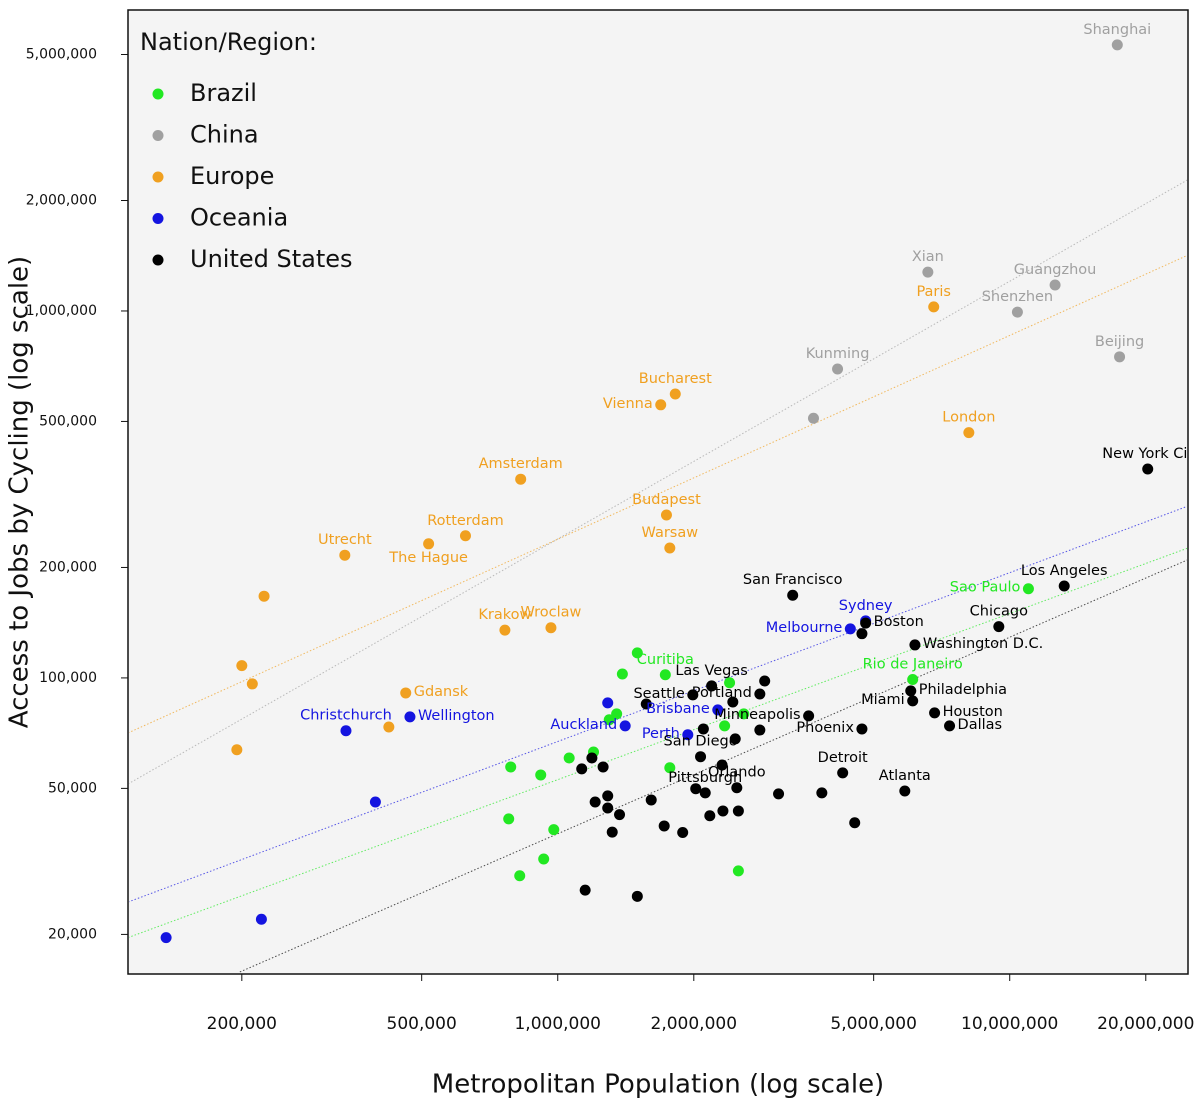  What do you see at coordinates (68, 567) in the screenshot?
I see `y-tick-label: 200,000` at bounding box center [68, 567].